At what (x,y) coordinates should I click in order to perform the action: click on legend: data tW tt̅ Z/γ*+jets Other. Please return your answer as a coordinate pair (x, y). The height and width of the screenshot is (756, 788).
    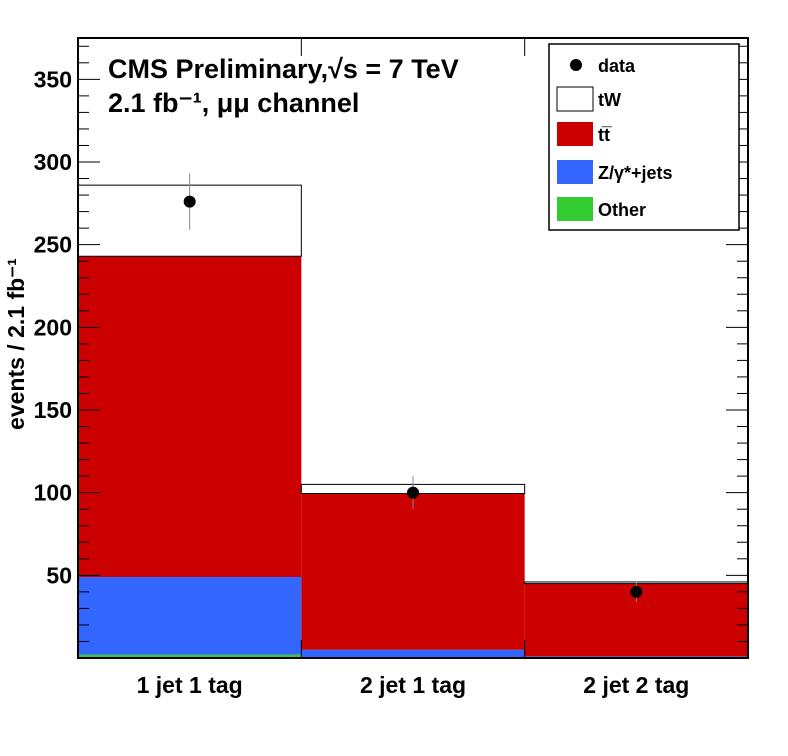
    Looking at the image, I should click on (644, 137).